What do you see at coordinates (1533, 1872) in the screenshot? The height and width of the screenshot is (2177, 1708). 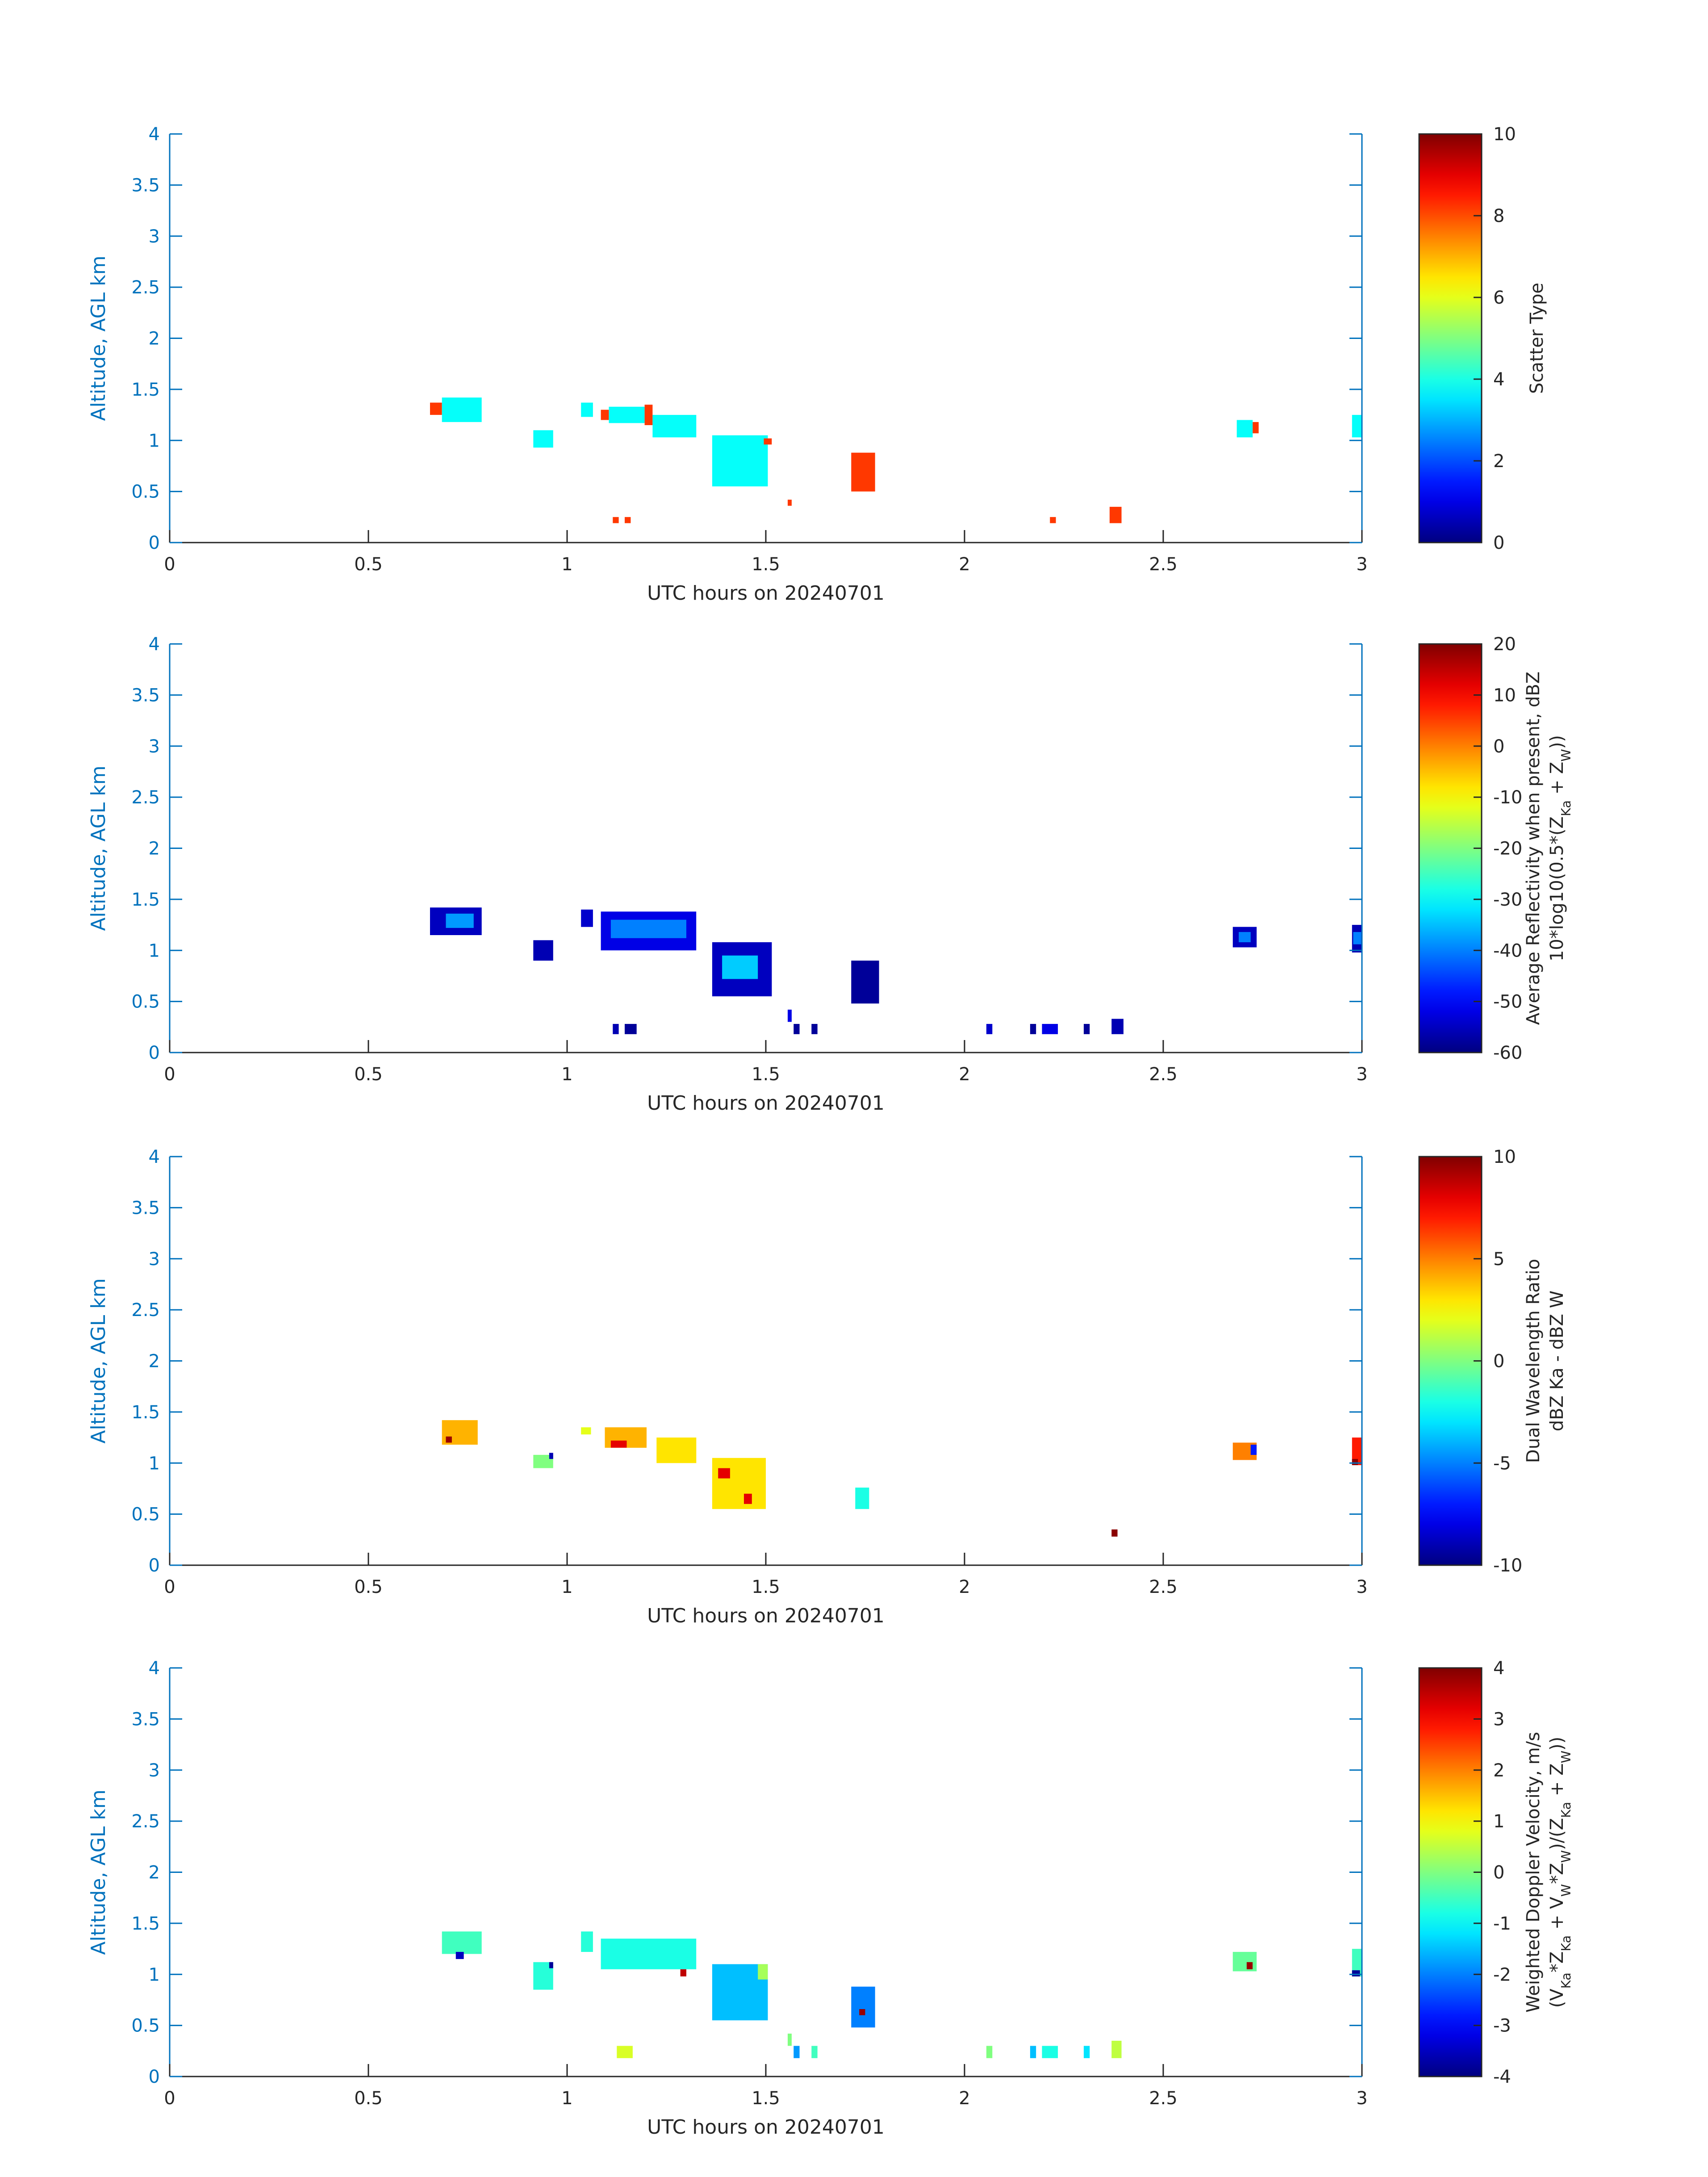 I see `colorbar-label: Weighted Doppler Velocity, m/s` at bounding box center [1533, 1872].